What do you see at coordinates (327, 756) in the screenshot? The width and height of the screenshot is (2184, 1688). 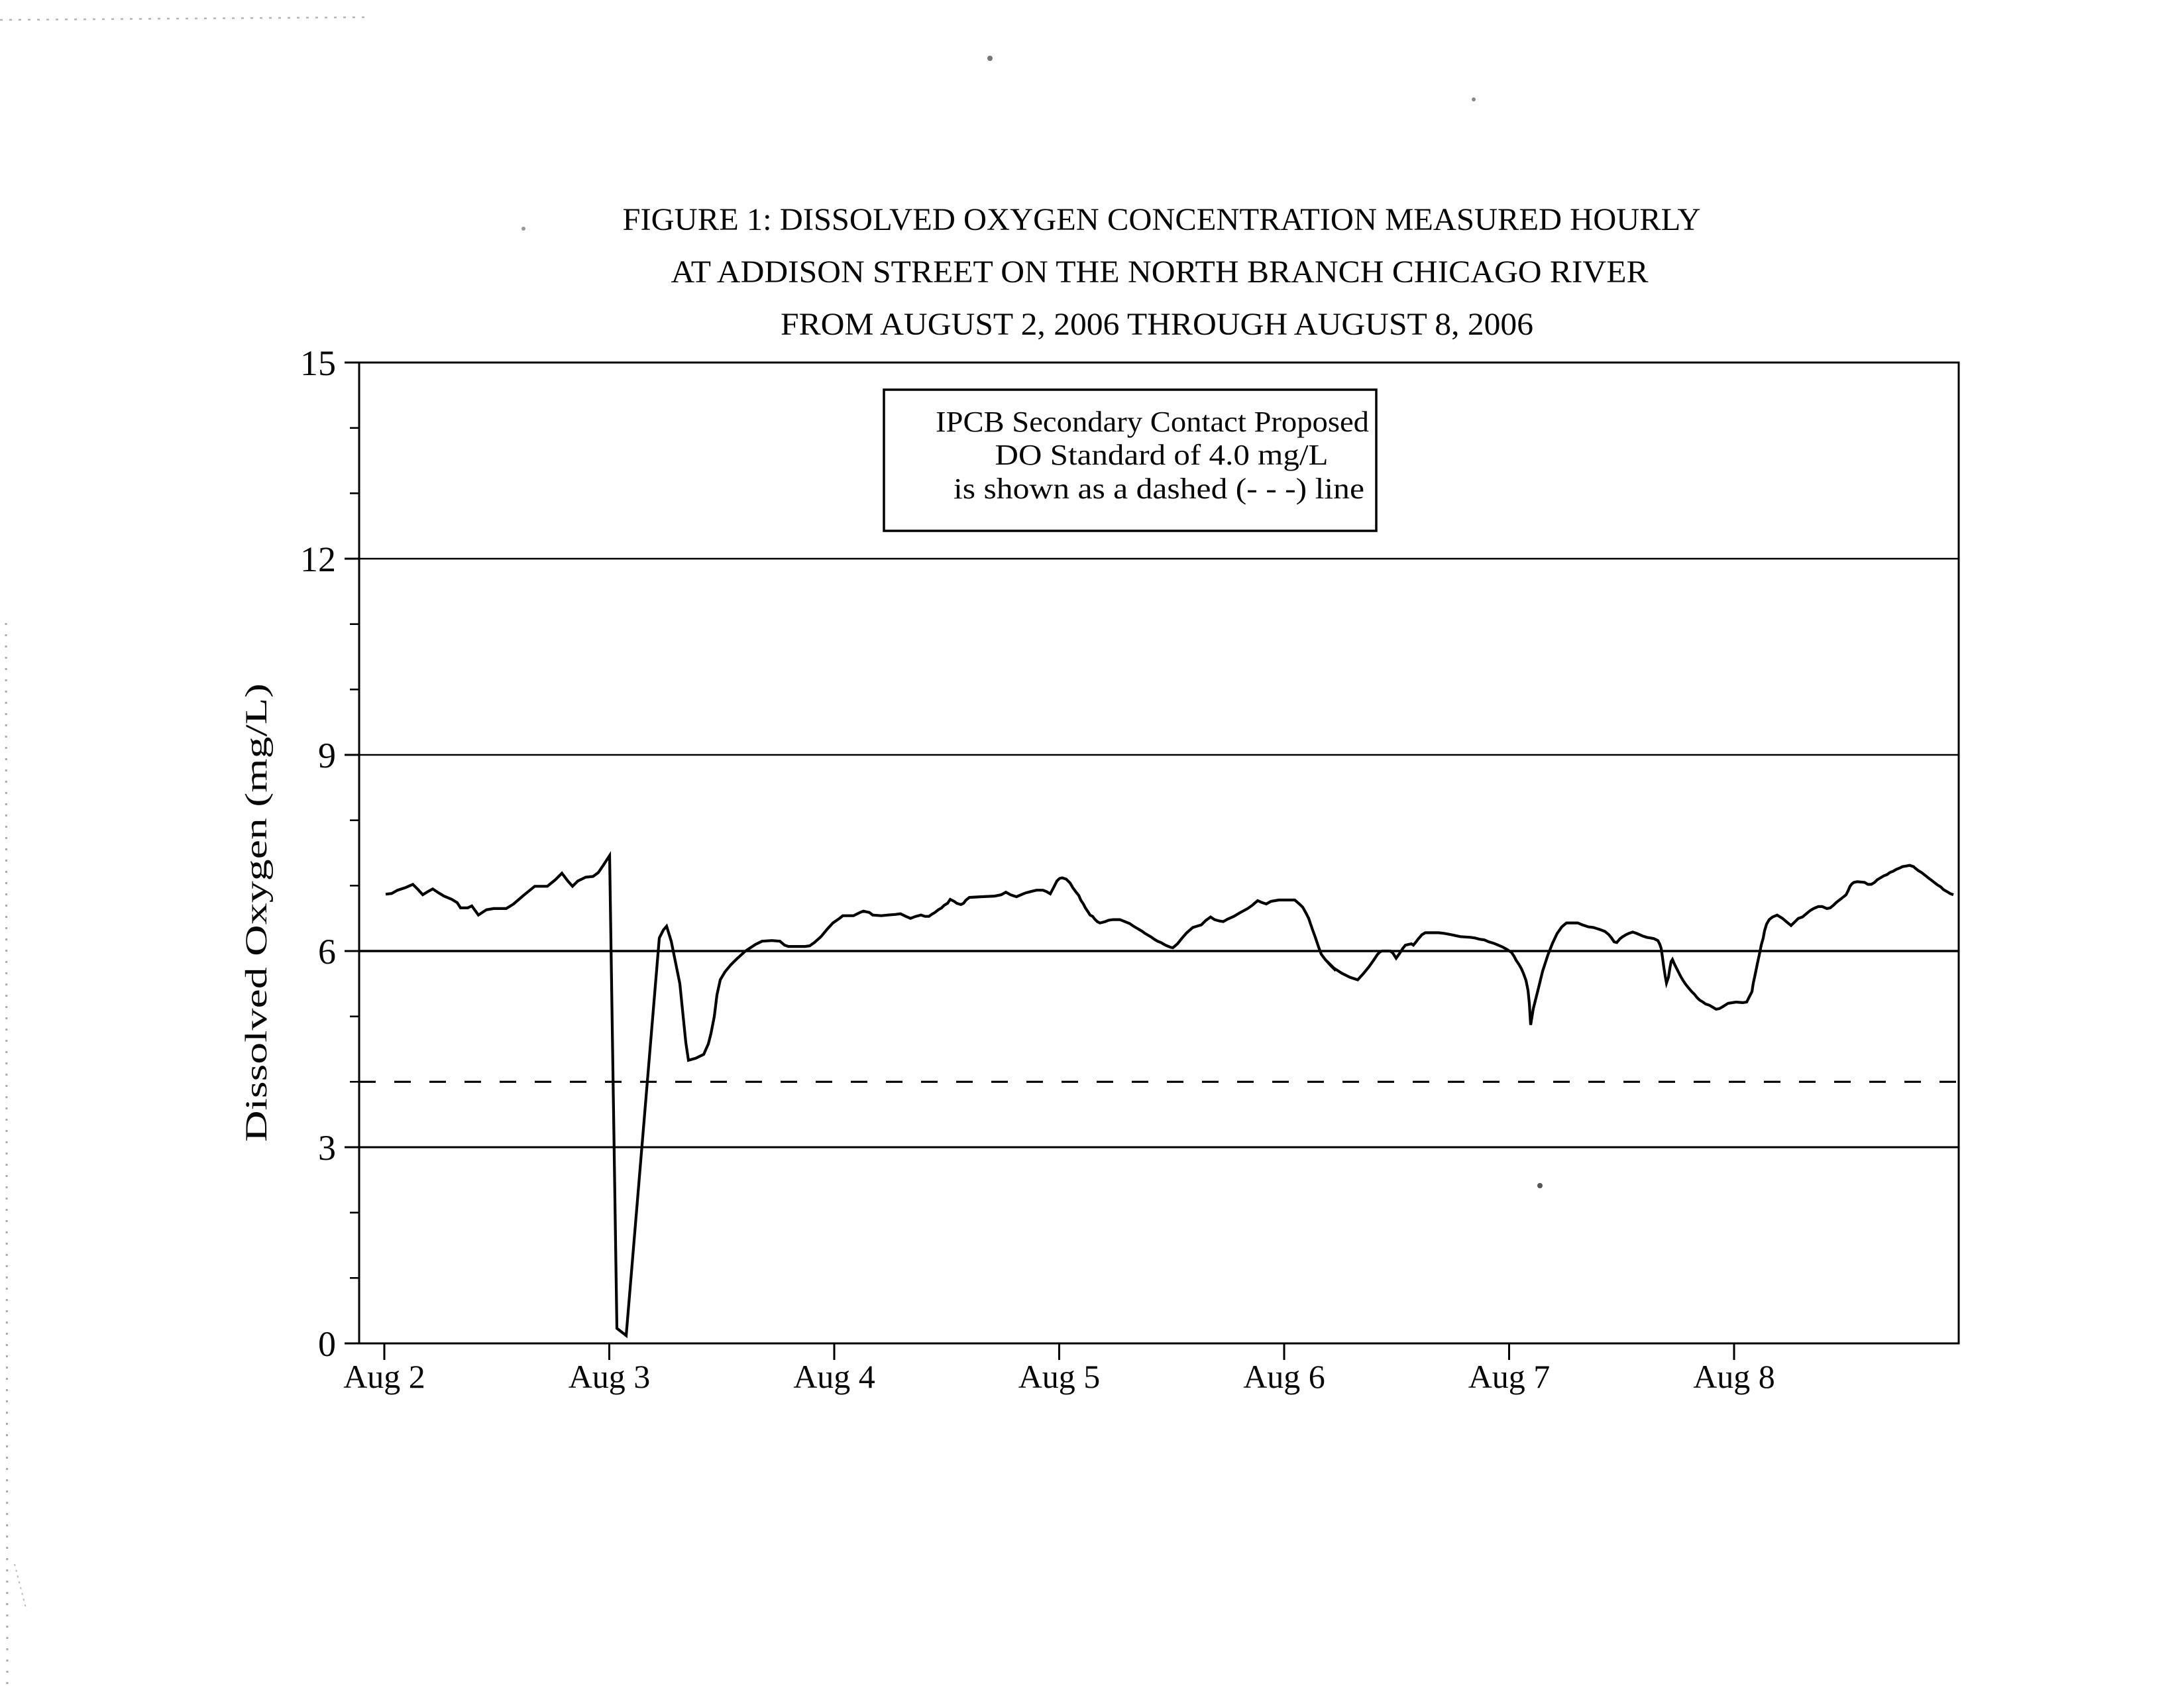 I see `svg-text: 9` at bounding box center [327, 756].